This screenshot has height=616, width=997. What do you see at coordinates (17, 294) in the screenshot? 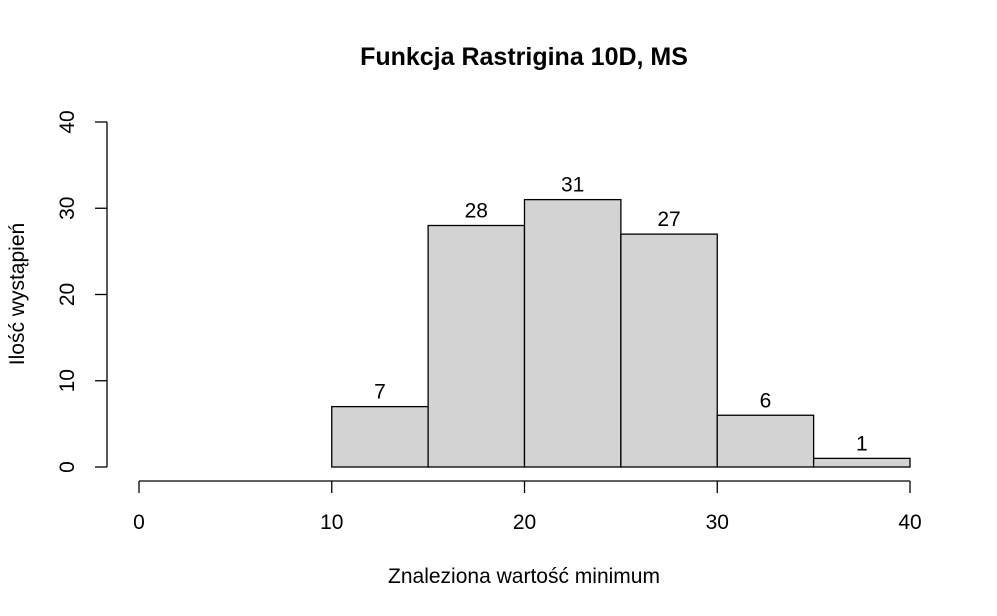
I see `y-axis-label: Ilość wystąpień` at bounding box center [17, 294].